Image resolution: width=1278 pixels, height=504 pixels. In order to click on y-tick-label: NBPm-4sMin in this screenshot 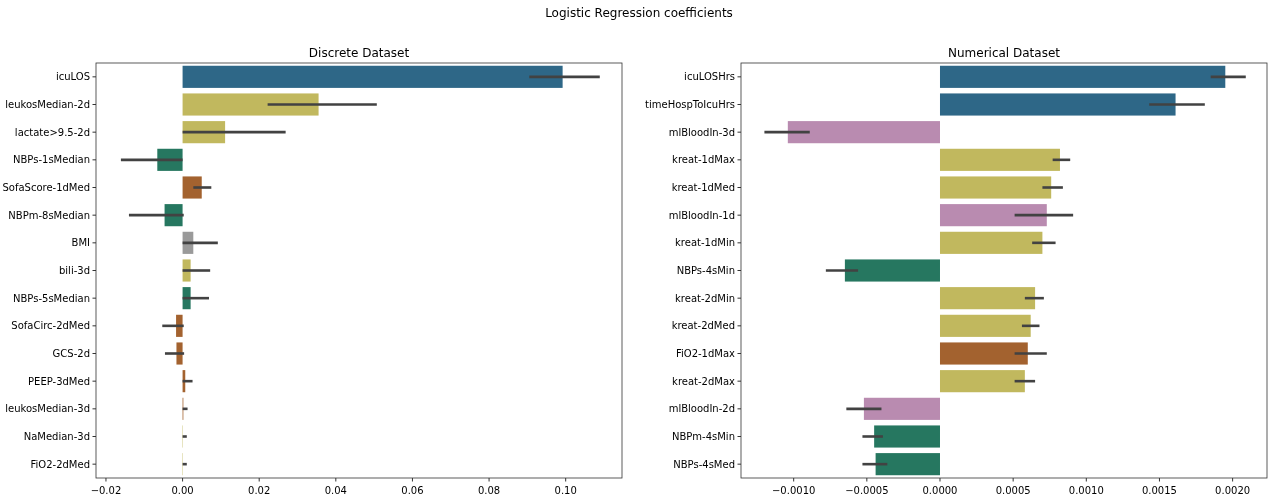, I will do `click(703, 436)`.